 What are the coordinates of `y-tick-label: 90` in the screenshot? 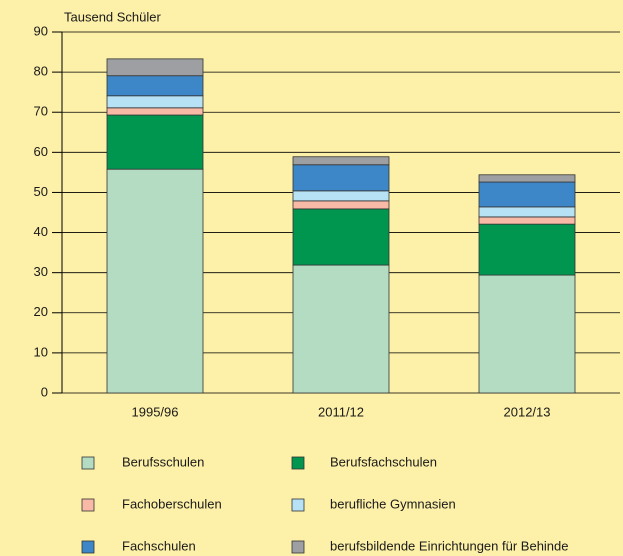 It's located at (41, 30).